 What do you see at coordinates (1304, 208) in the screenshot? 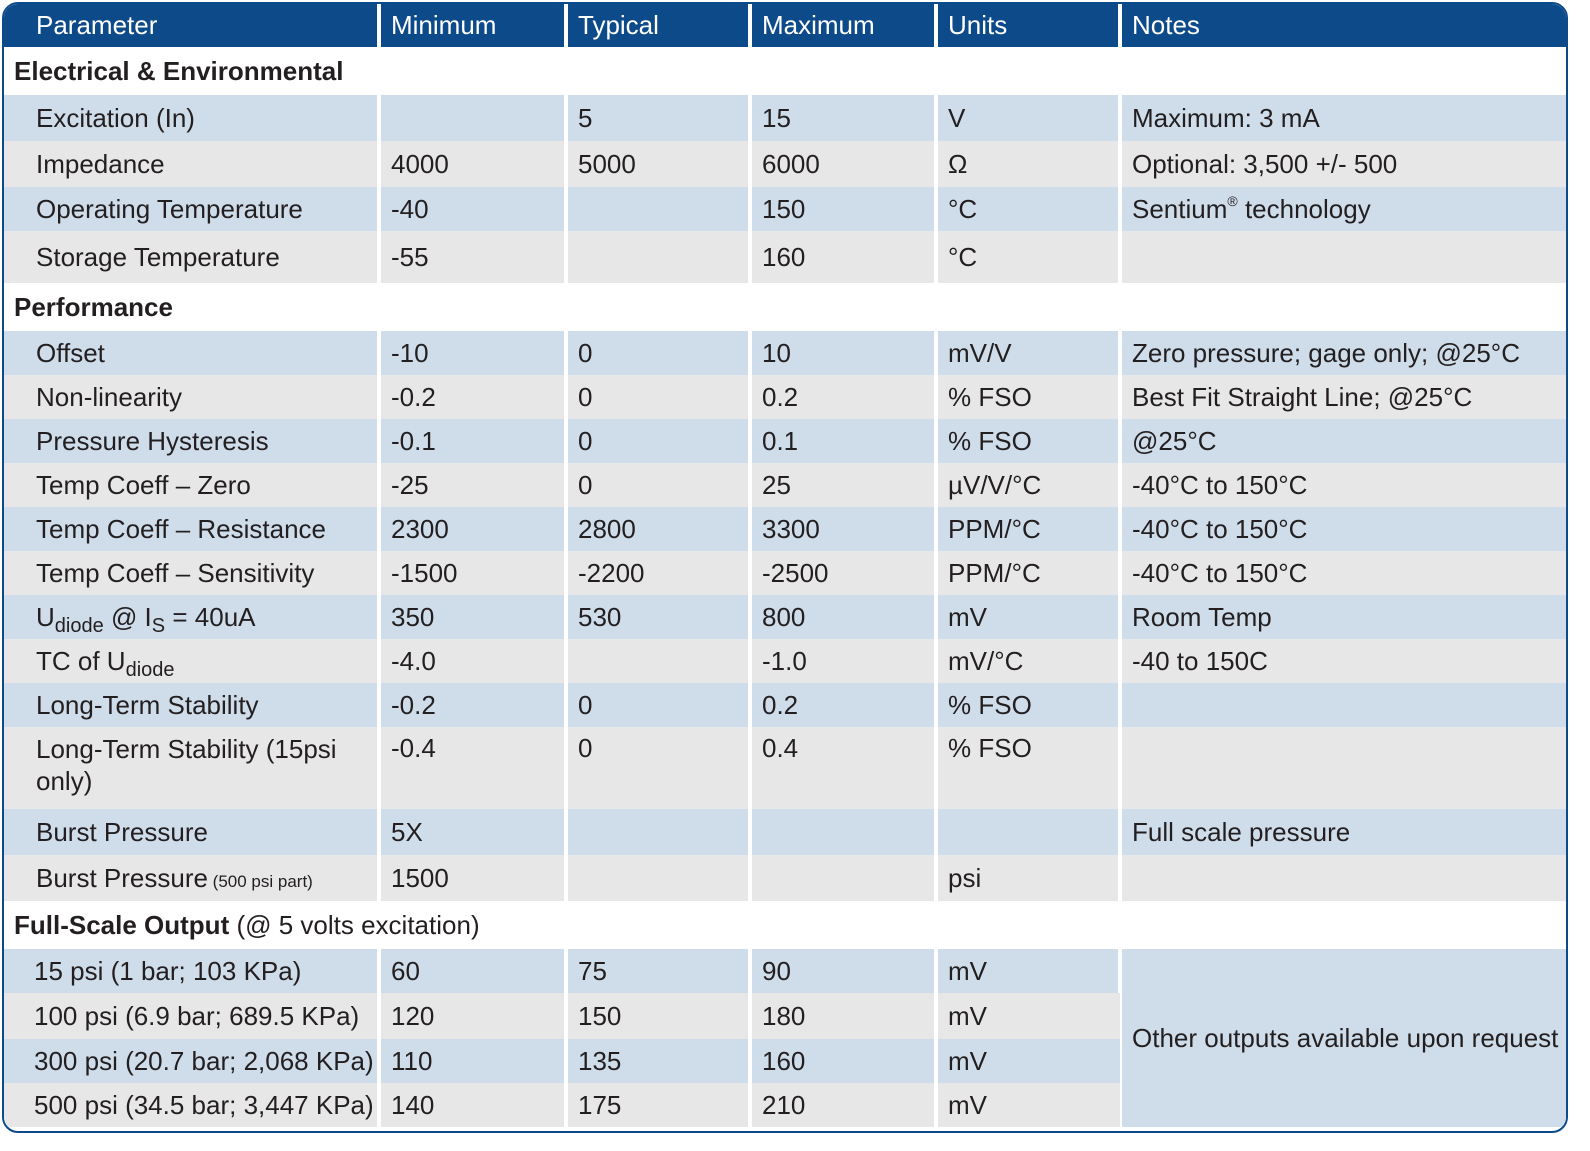
I see `notes-text: technology` at bounding box center [1304, 208].